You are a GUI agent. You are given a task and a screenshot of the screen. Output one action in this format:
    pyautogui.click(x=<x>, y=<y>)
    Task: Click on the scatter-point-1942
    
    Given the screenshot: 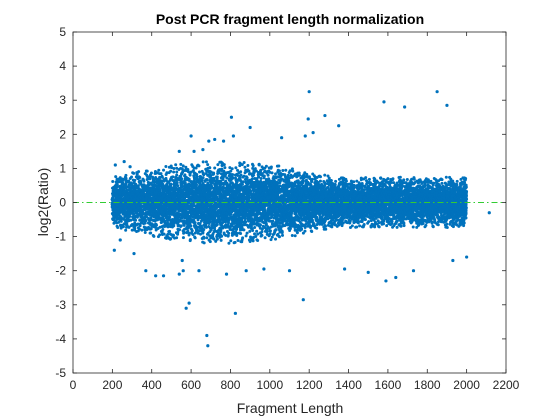 What is the action you would take?
    pyautogui.click(x=180, y=230)
    